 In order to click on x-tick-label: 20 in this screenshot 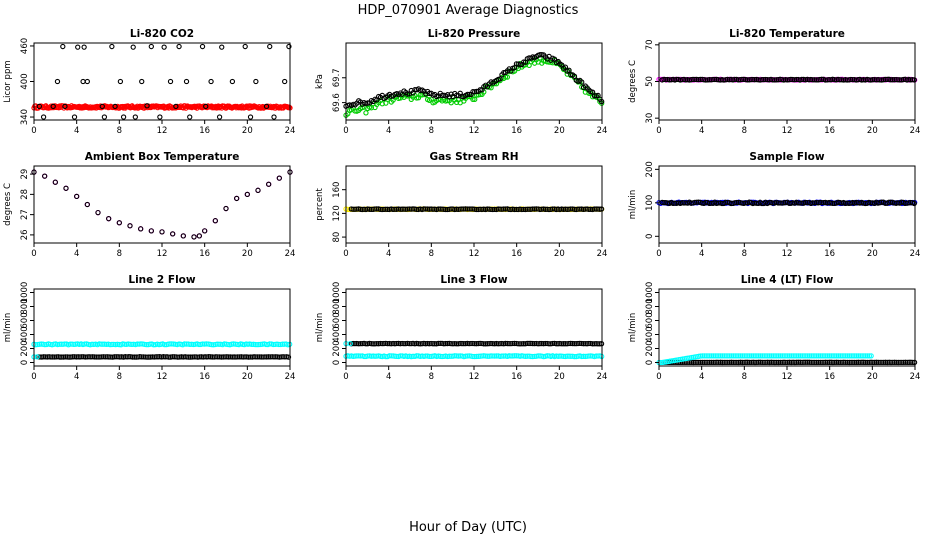, I will do `click(559, 254)`.